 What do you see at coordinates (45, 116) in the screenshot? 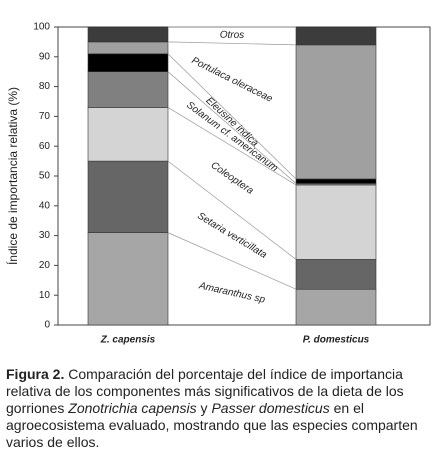
I see `y-tick-label: 70` at bounding box center [45, 116].